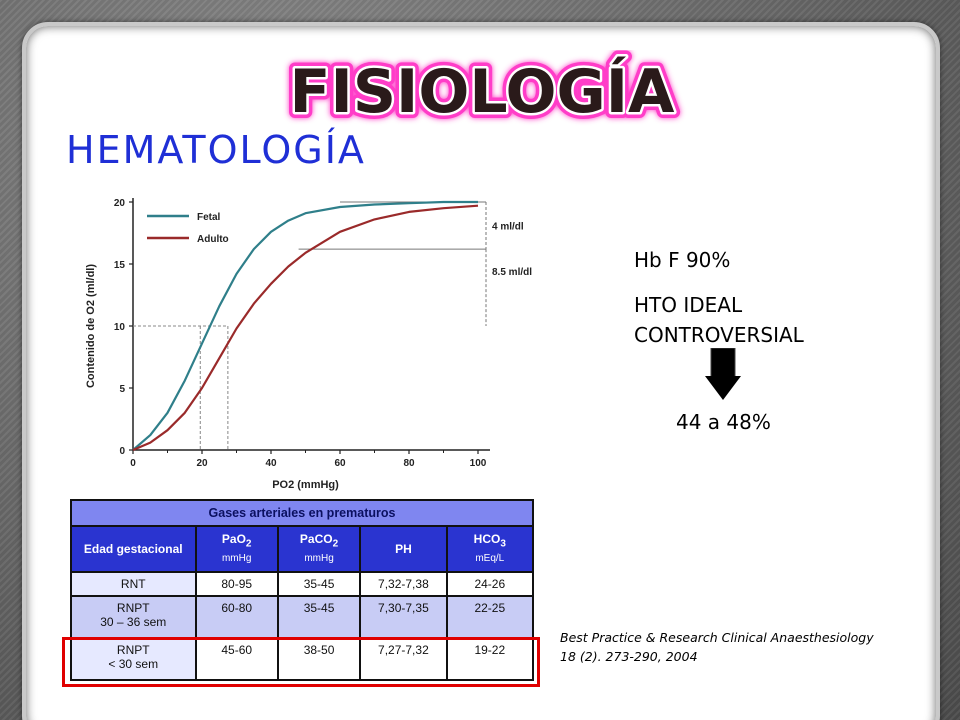  Describe the element at coordinates (133, 584) in the screenshot. I see `row-label: RNT` at that location.